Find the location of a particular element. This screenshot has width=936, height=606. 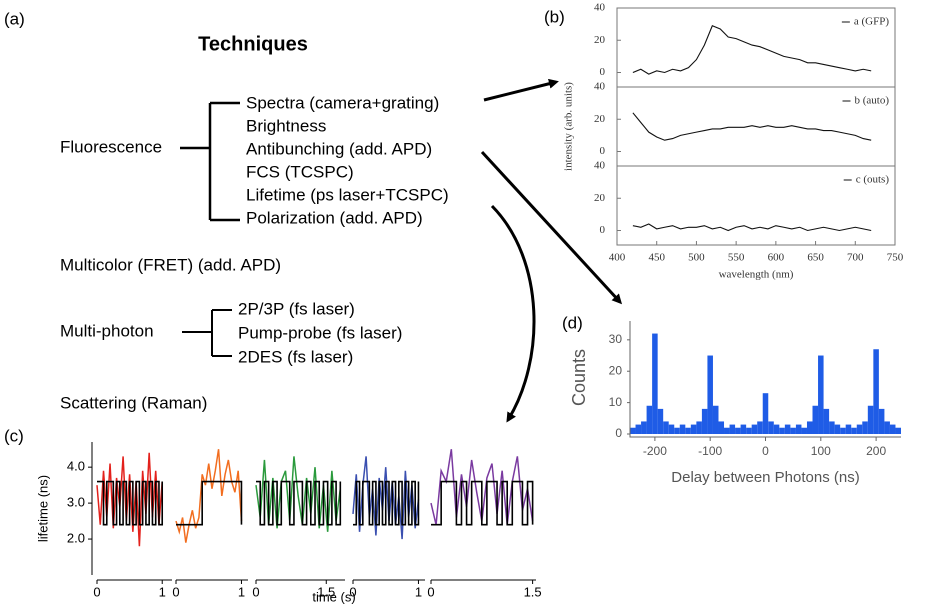

y-tick-label: 2.0 is located at coordinates (76, 537).